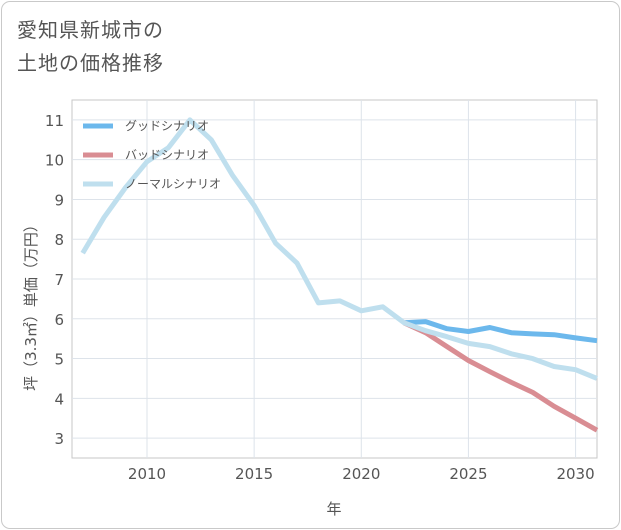  Describe the element at coordinates (333, 509) in the screenshot. I see `x-axis-title: 年` at that location.